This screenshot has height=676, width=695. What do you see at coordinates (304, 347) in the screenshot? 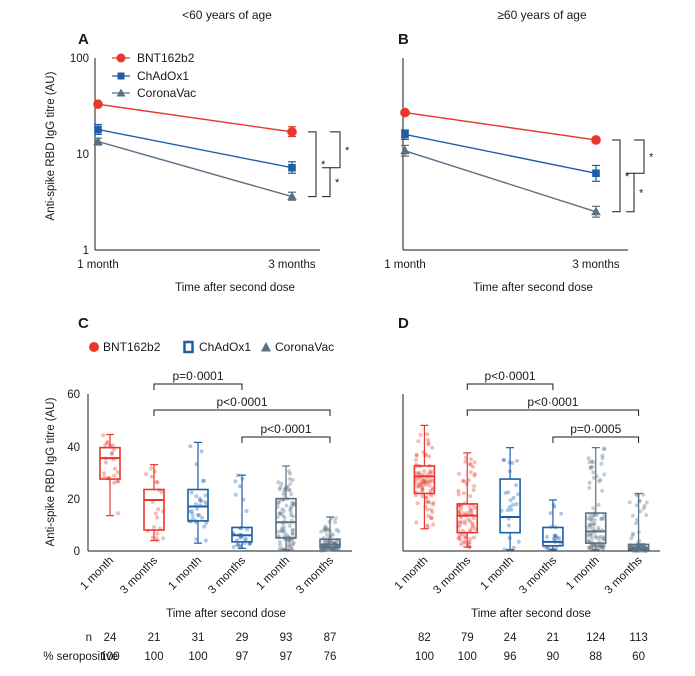
I see `legend-label-coronavac: CoronaVac` at bounding box center [304, 347].